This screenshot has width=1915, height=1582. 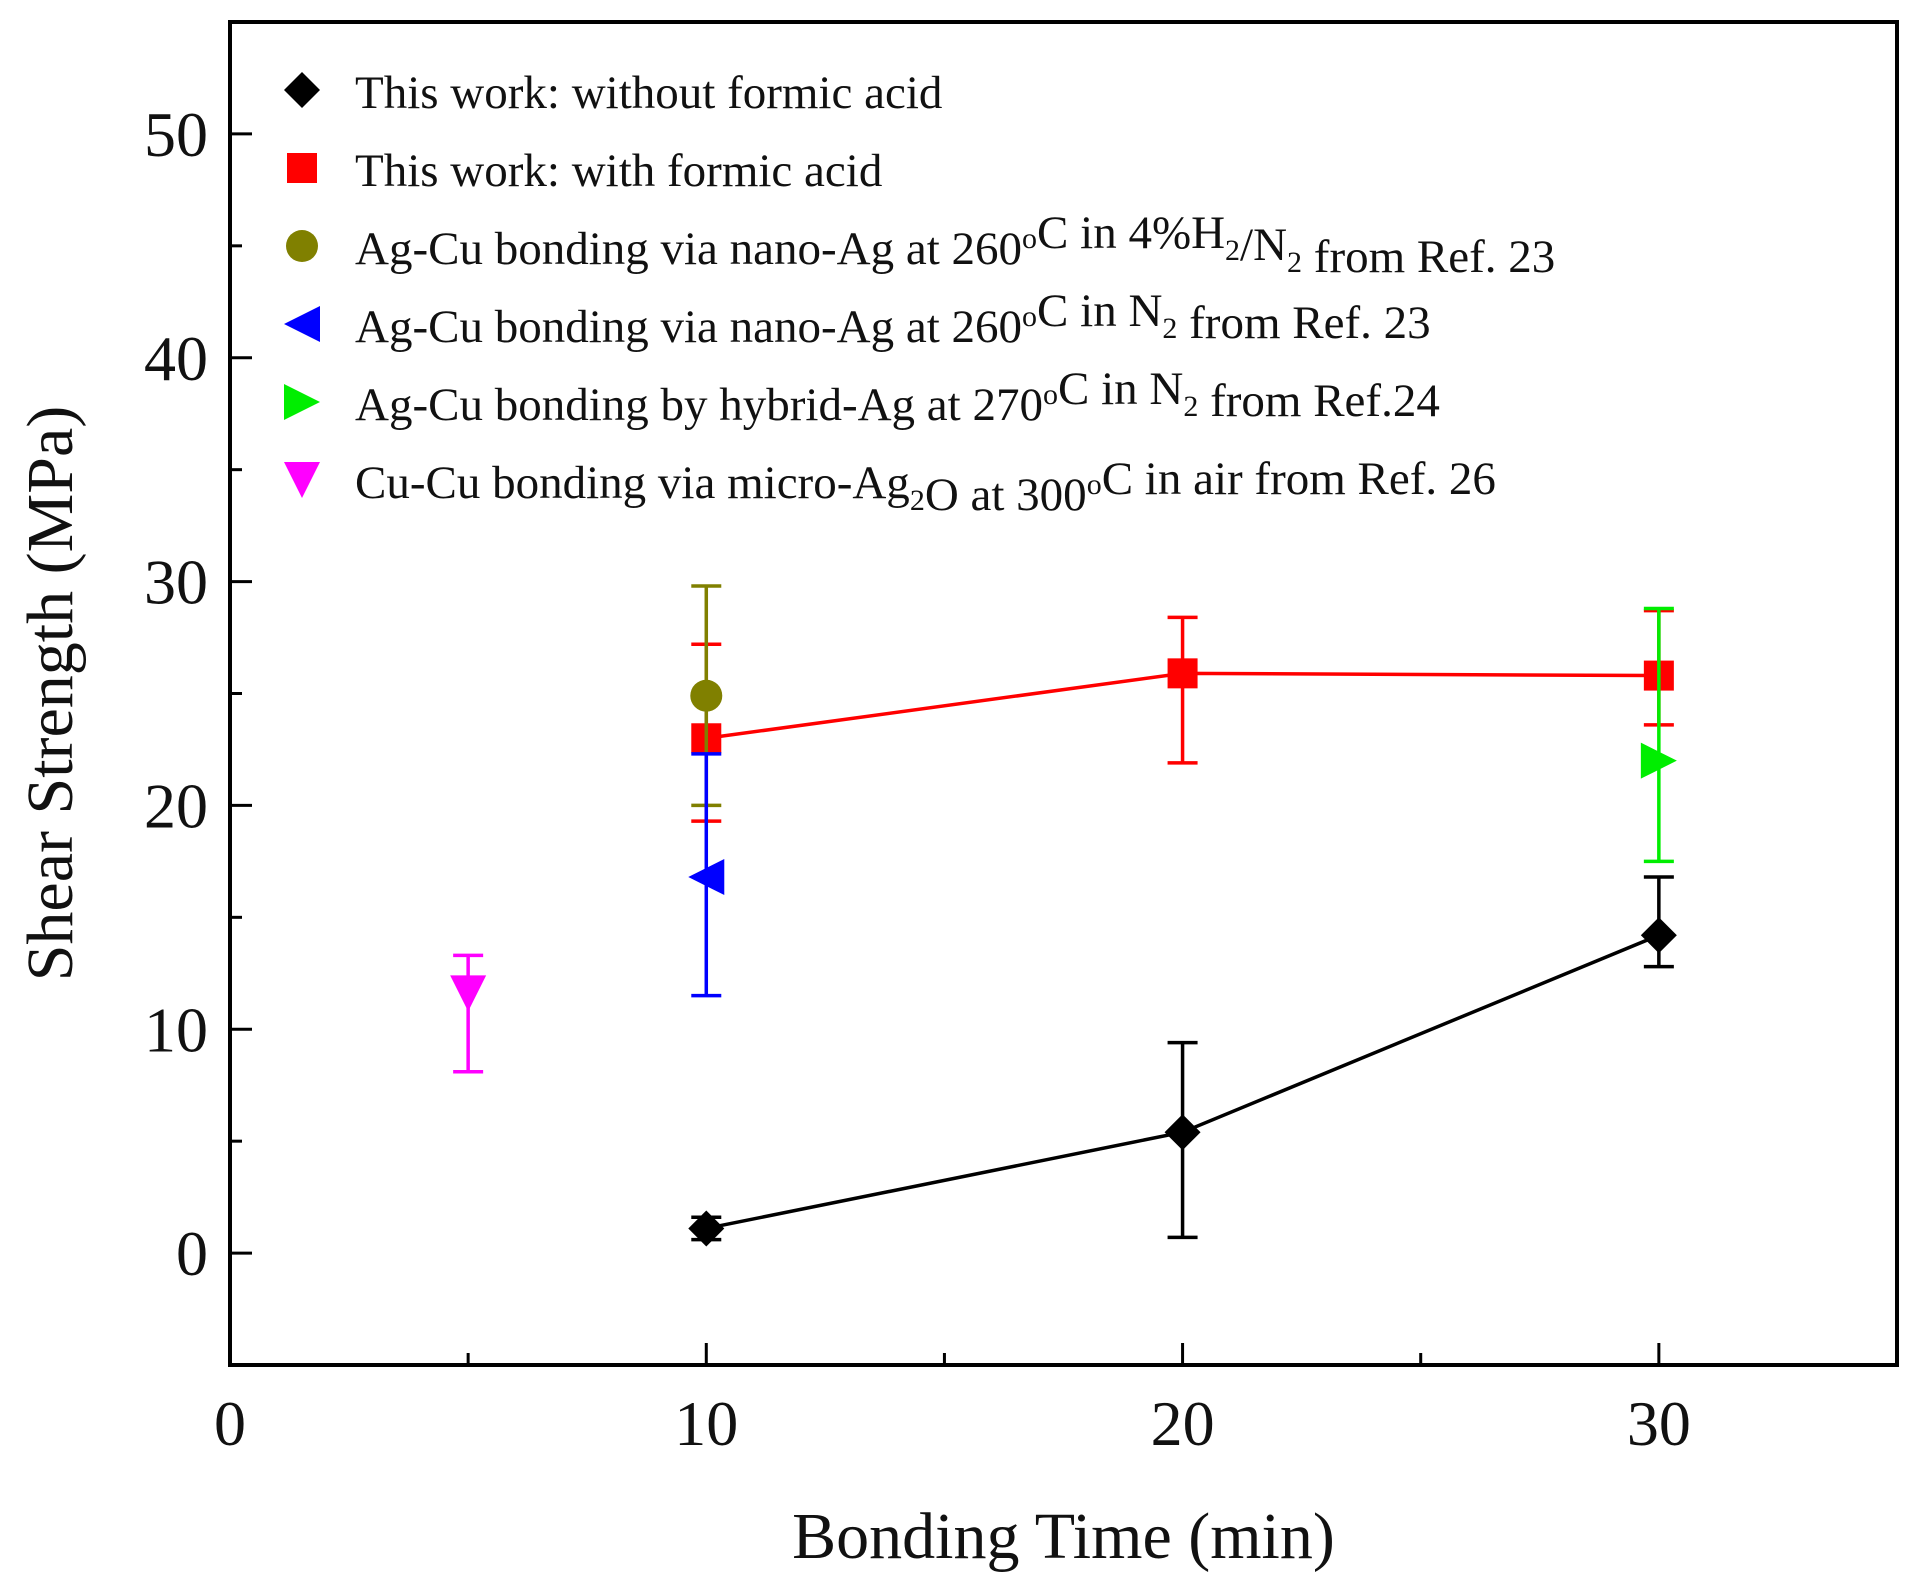 What do you see at coordinates (50, 694) in the screenshot?
I see `y-axis-title: Shear Strength (MPa)` at bounding box center [50, 694].